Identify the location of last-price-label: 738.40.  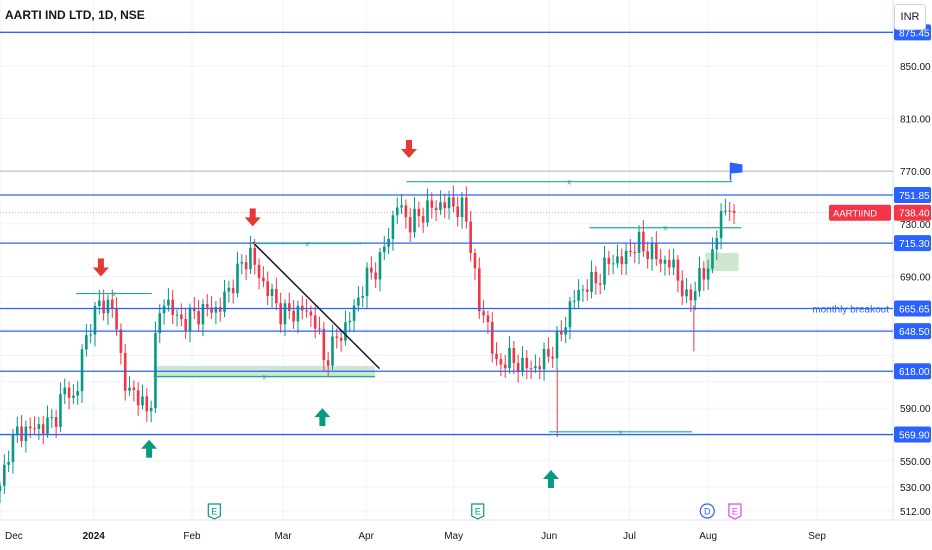
(914, 214).